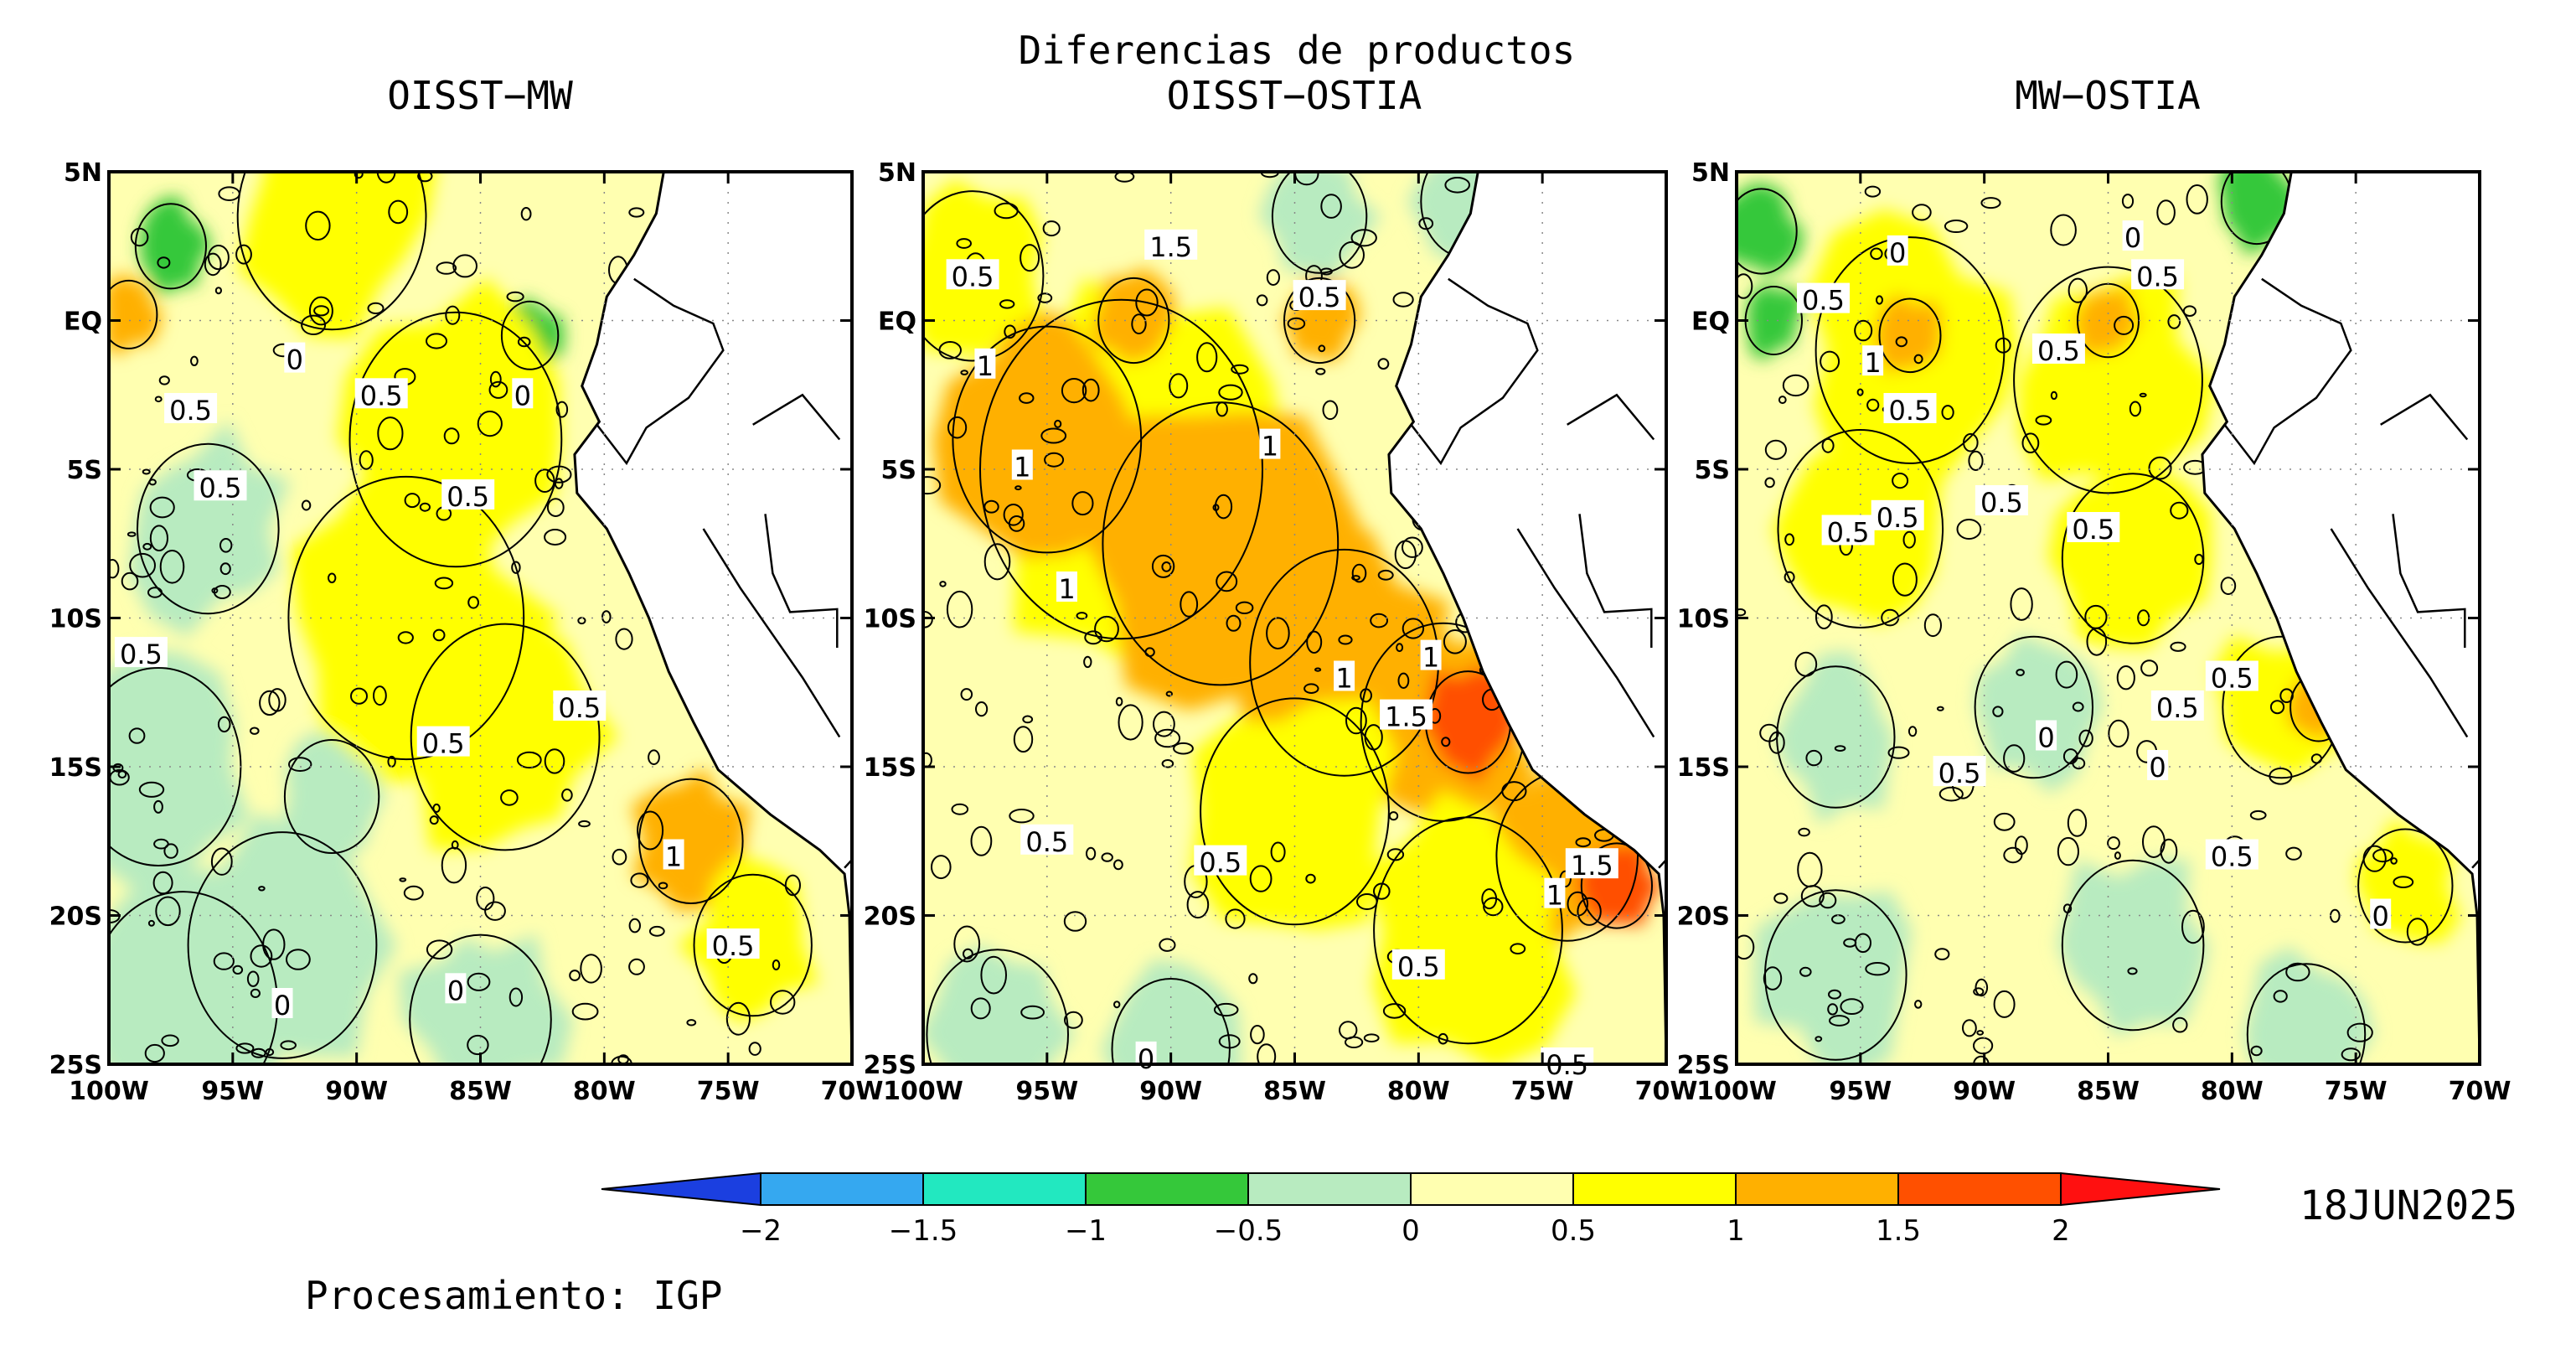  What do you see at coordinates (1736, 1091) in the screenshot?
I see `lon-tick-label: 100W` at bounding box center [1736, 1091].